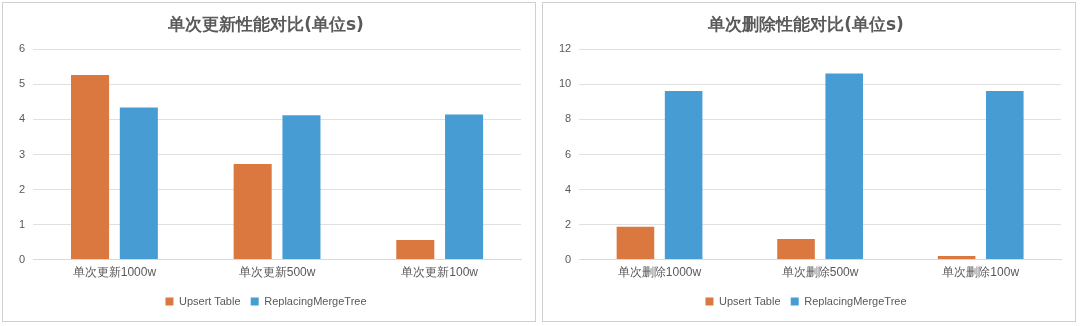 The image size is (1080, 326). What do you see at coordinates (265, 23) in the screenshot?
I see `chart-title: 单次更新性能对比(单位s)` at bounding box center [265, 23].